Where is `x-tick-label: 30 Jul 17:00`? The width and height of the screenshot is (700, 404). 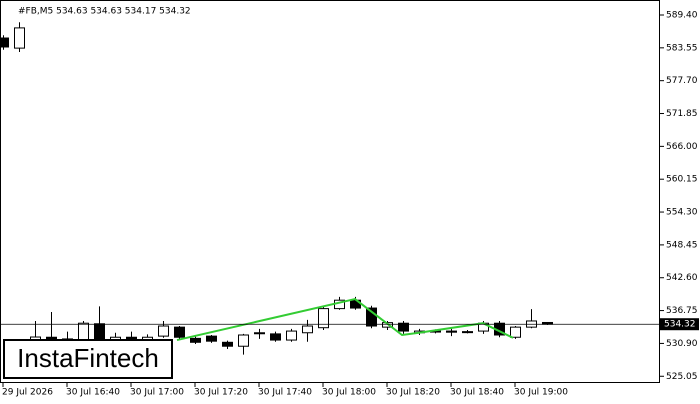 x-tick-label: 30 Jul 17:00 is located at coordinates (157, 393).